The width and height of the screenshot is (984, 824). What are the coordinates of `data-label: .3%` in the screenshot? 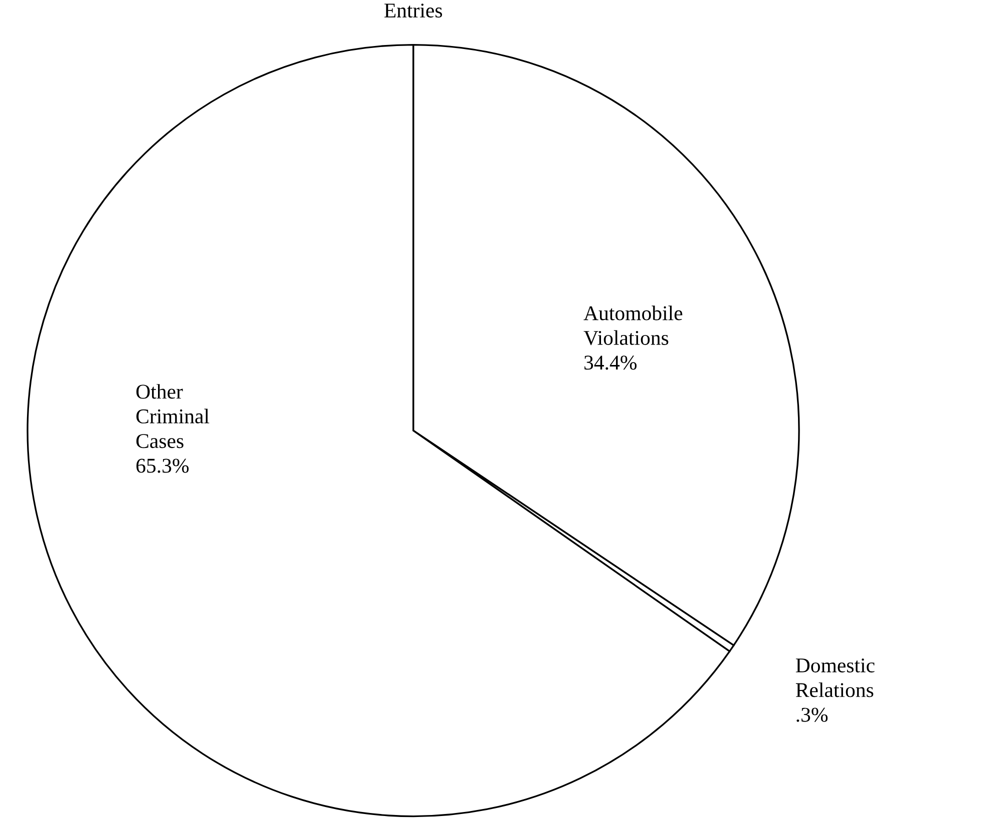 It's located at (812, 715).